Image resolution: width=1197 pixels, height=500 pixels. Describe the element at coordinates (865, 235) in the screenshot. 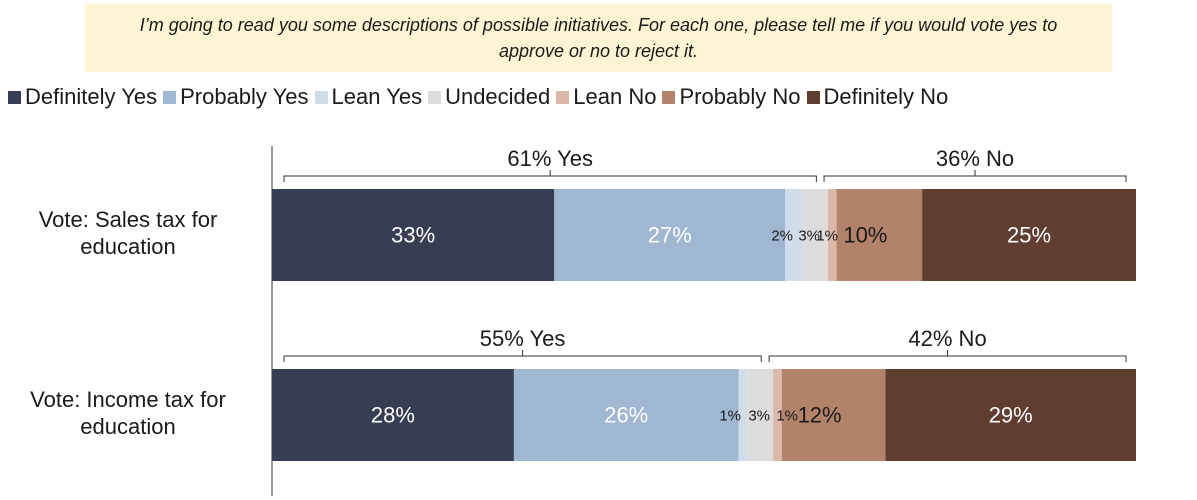

I see `data-label: 10%` at that location.